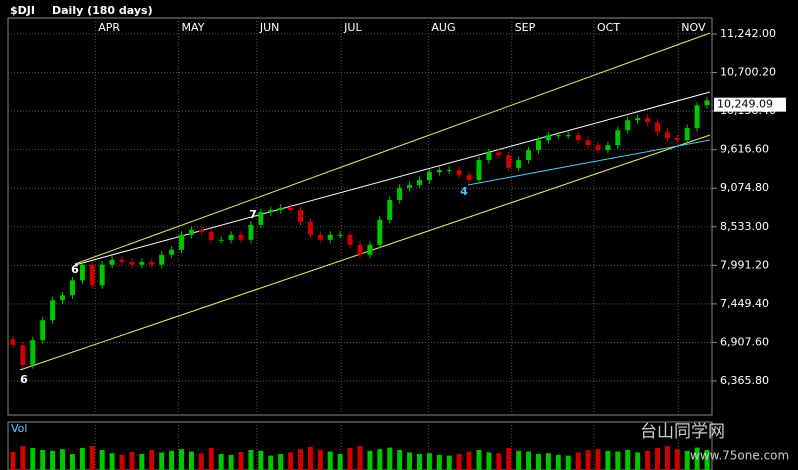 The height and width of the screenshot is (470, 798). What do you see at coordinates (744, 226) in the screenshot?
I see `y-tick-label: 8,533.00` at bounding box center [744, 226].